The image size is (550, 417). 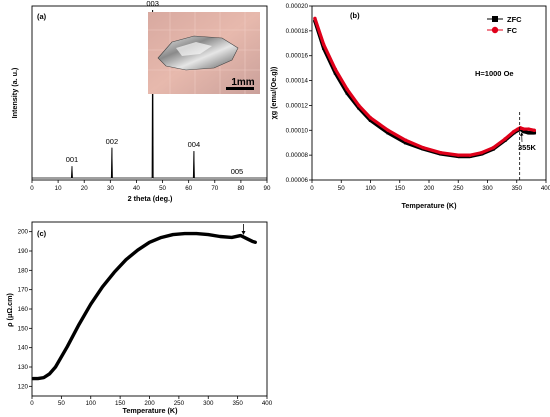 What do you see at coordinates (487, 188) in the screenshot?
I see `x-tick-label: 300` at bounding box center [487, 188].